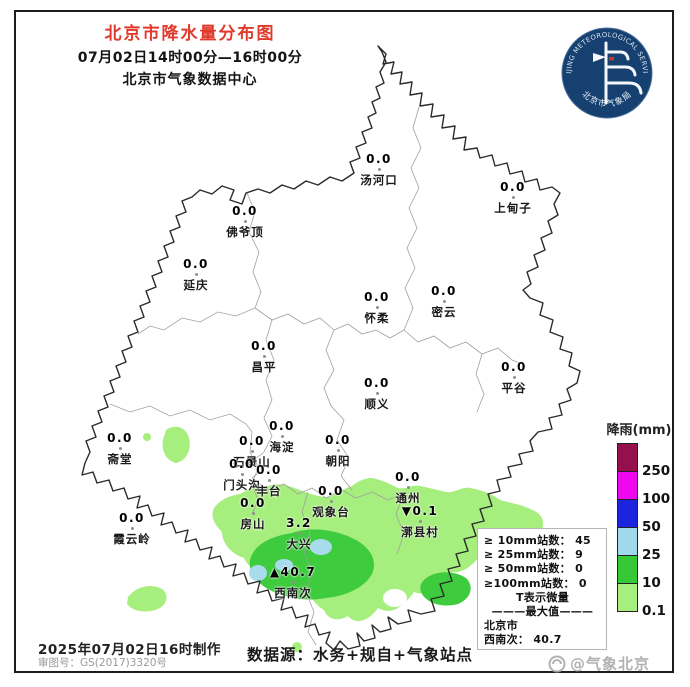  I want to click on bms-logo: BEIJING METEOROLOGICAL SERVICE 北京市气象局, so click(606, 72).